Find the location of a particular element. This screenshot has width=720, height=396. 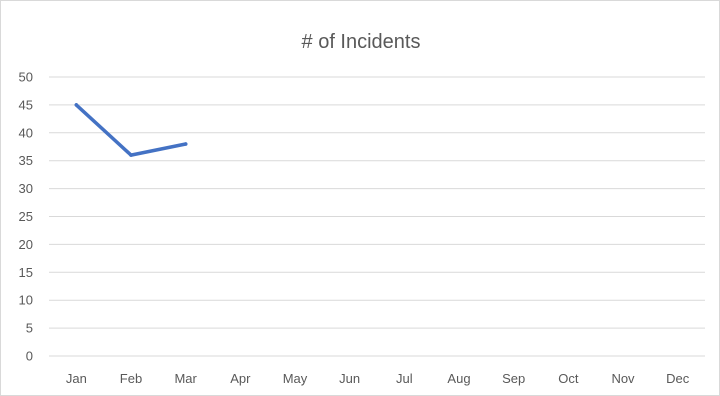

y-tick-label: 5 is located at coordinates (29, 328).